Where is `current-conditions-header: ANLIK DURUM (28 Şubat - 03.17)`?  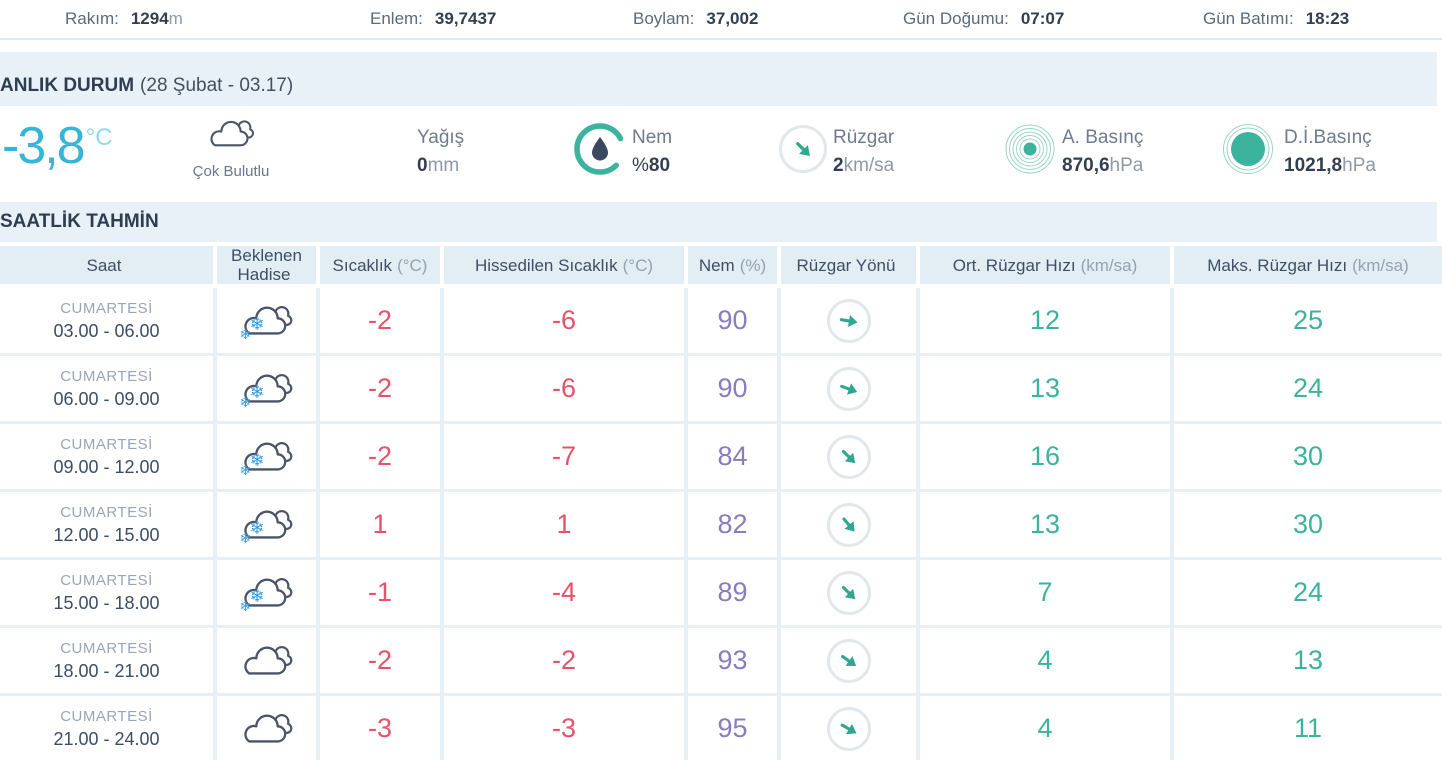
current-conditions-header: ANLIK DURUM (28 Şubat - 03.17) is located at coordinates (718, 79).